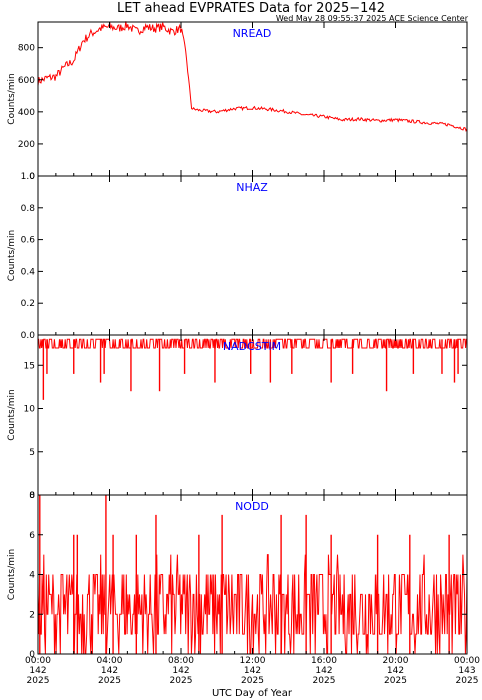  What do you see at coordinates (28, 177) in the screenshot?
I see `y-tick-label: 1.0` at bounding box center [28, 177].